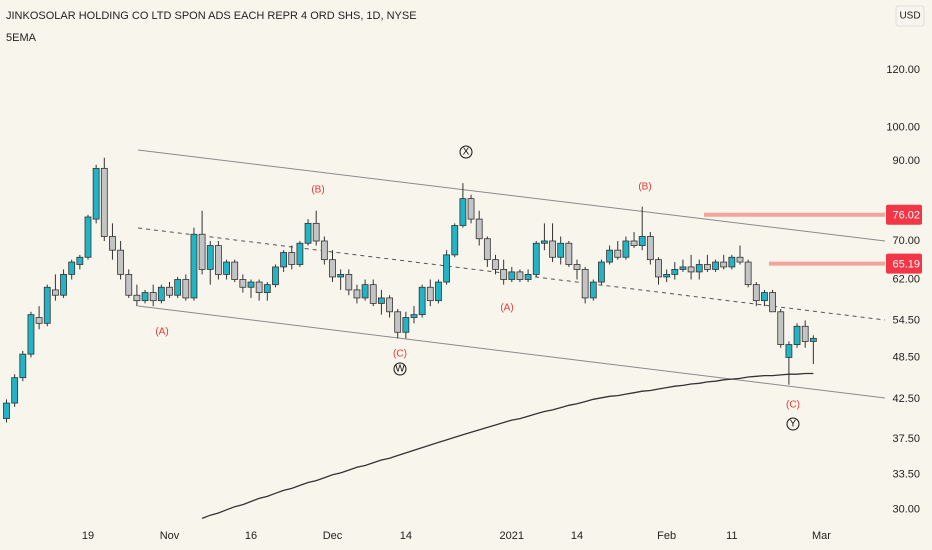  I want to click on y-tick-label: 100.00, so click(903, 128).